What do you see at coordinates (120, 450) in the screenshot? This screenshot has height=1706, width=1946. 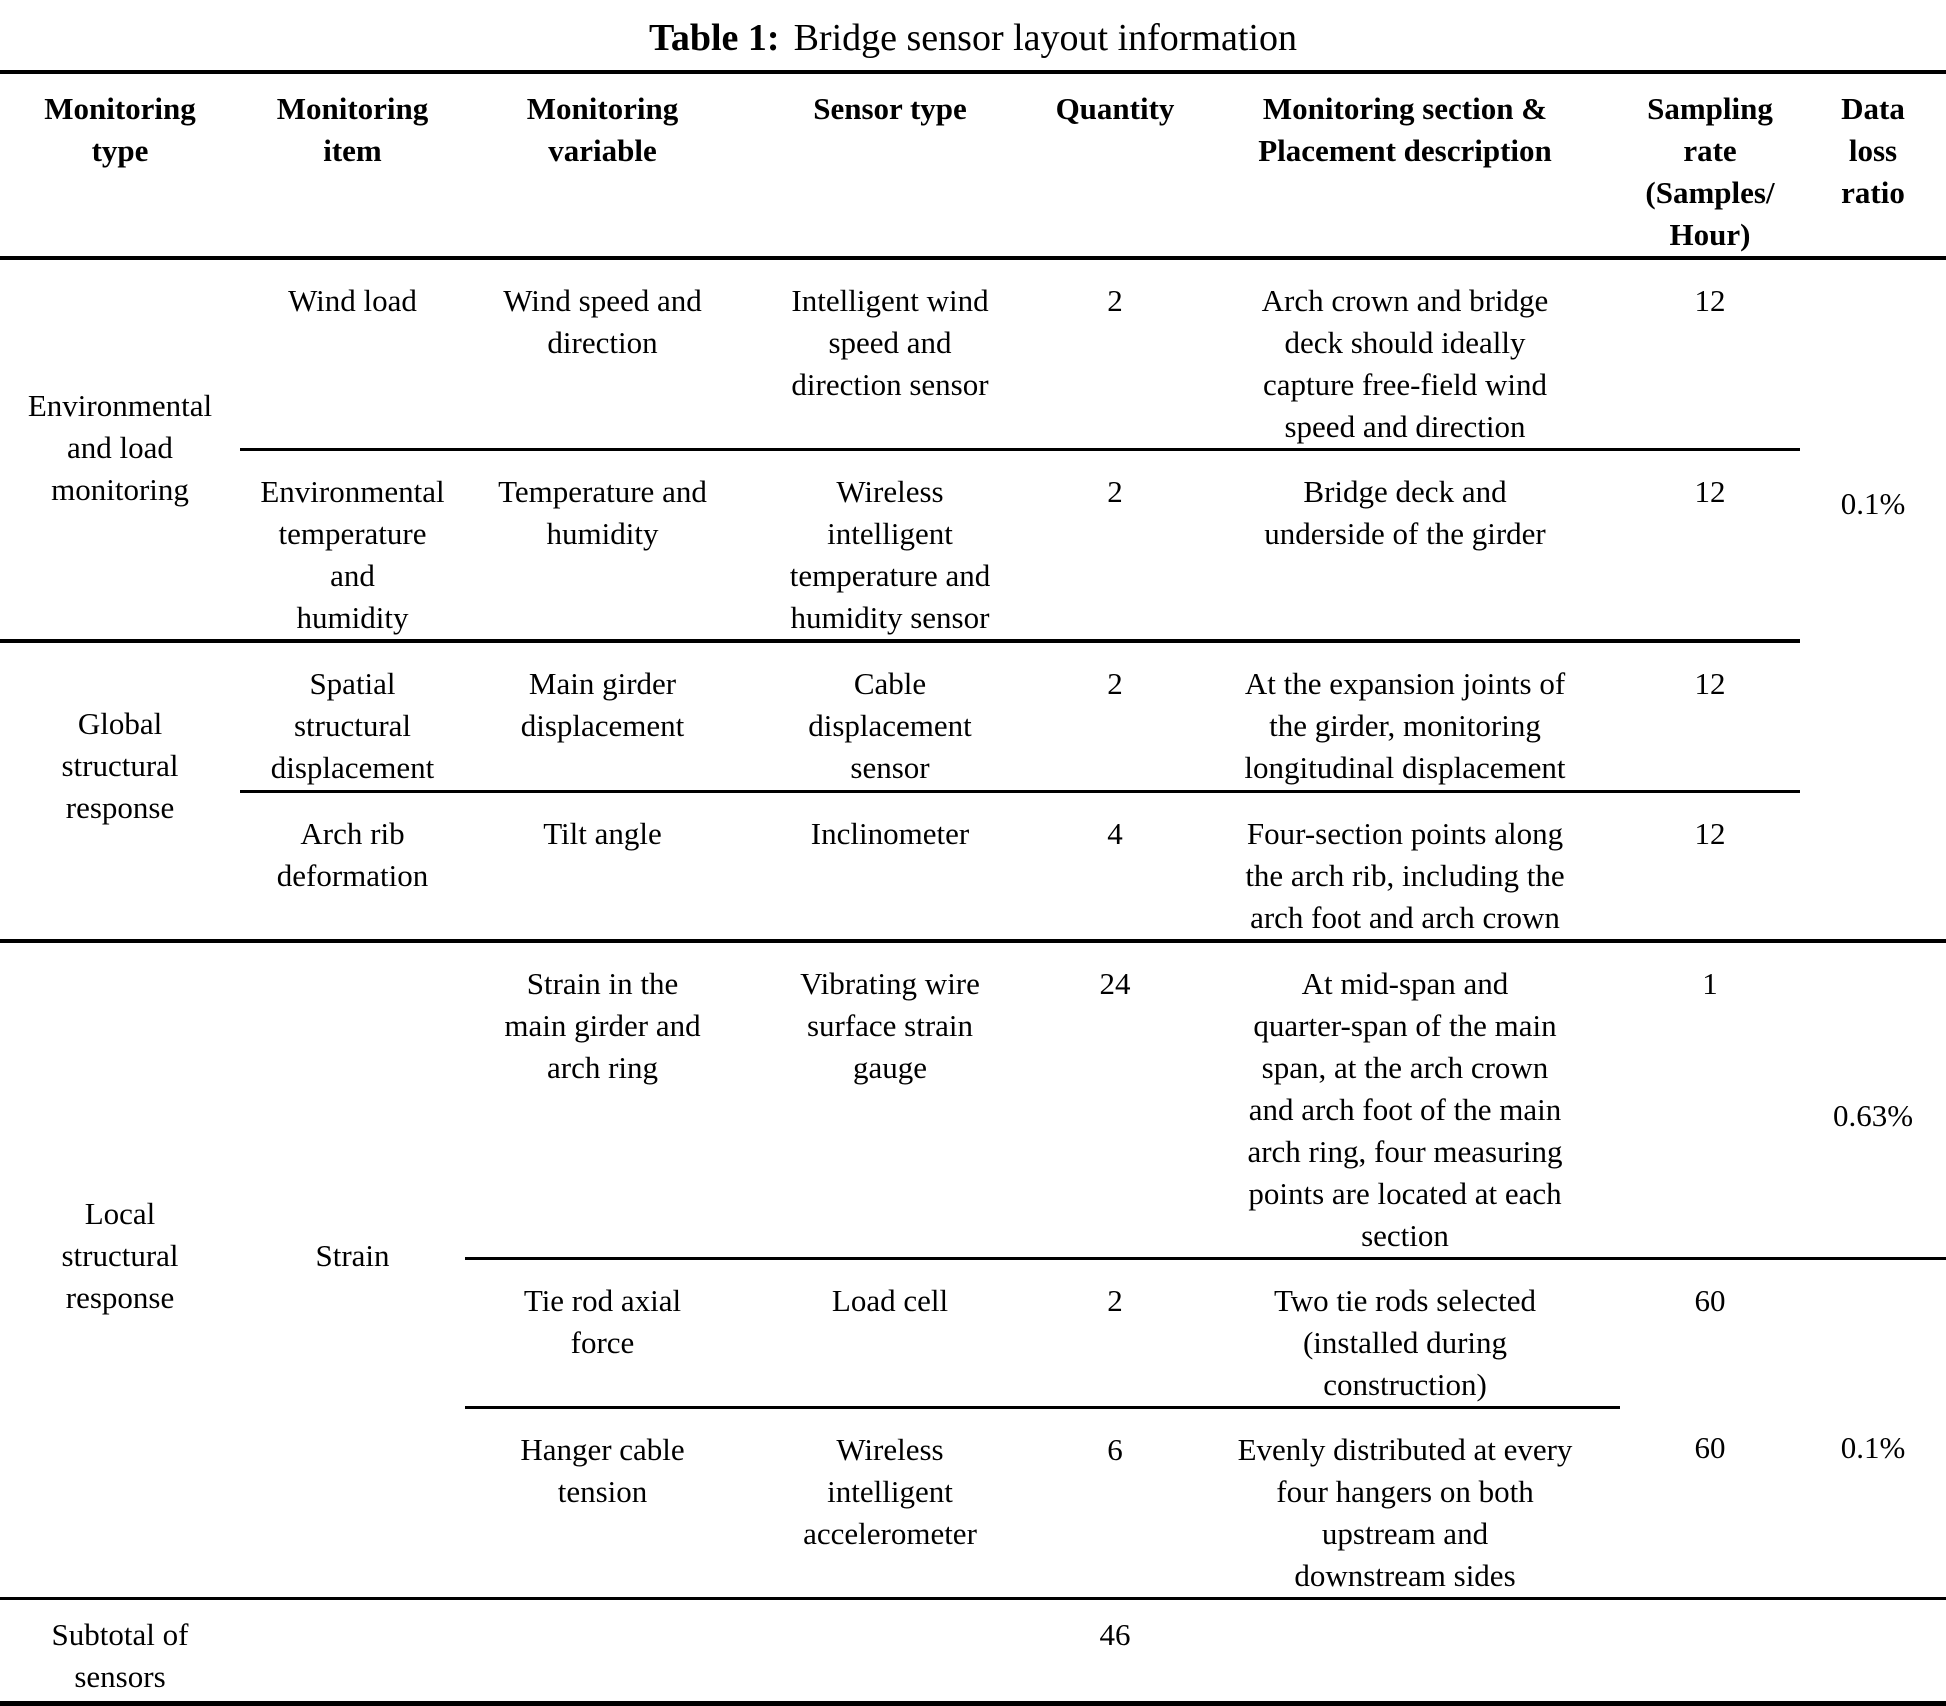 I see `group-label-environmental: Environmental and load monitoring` at bounding box center [120, 450].